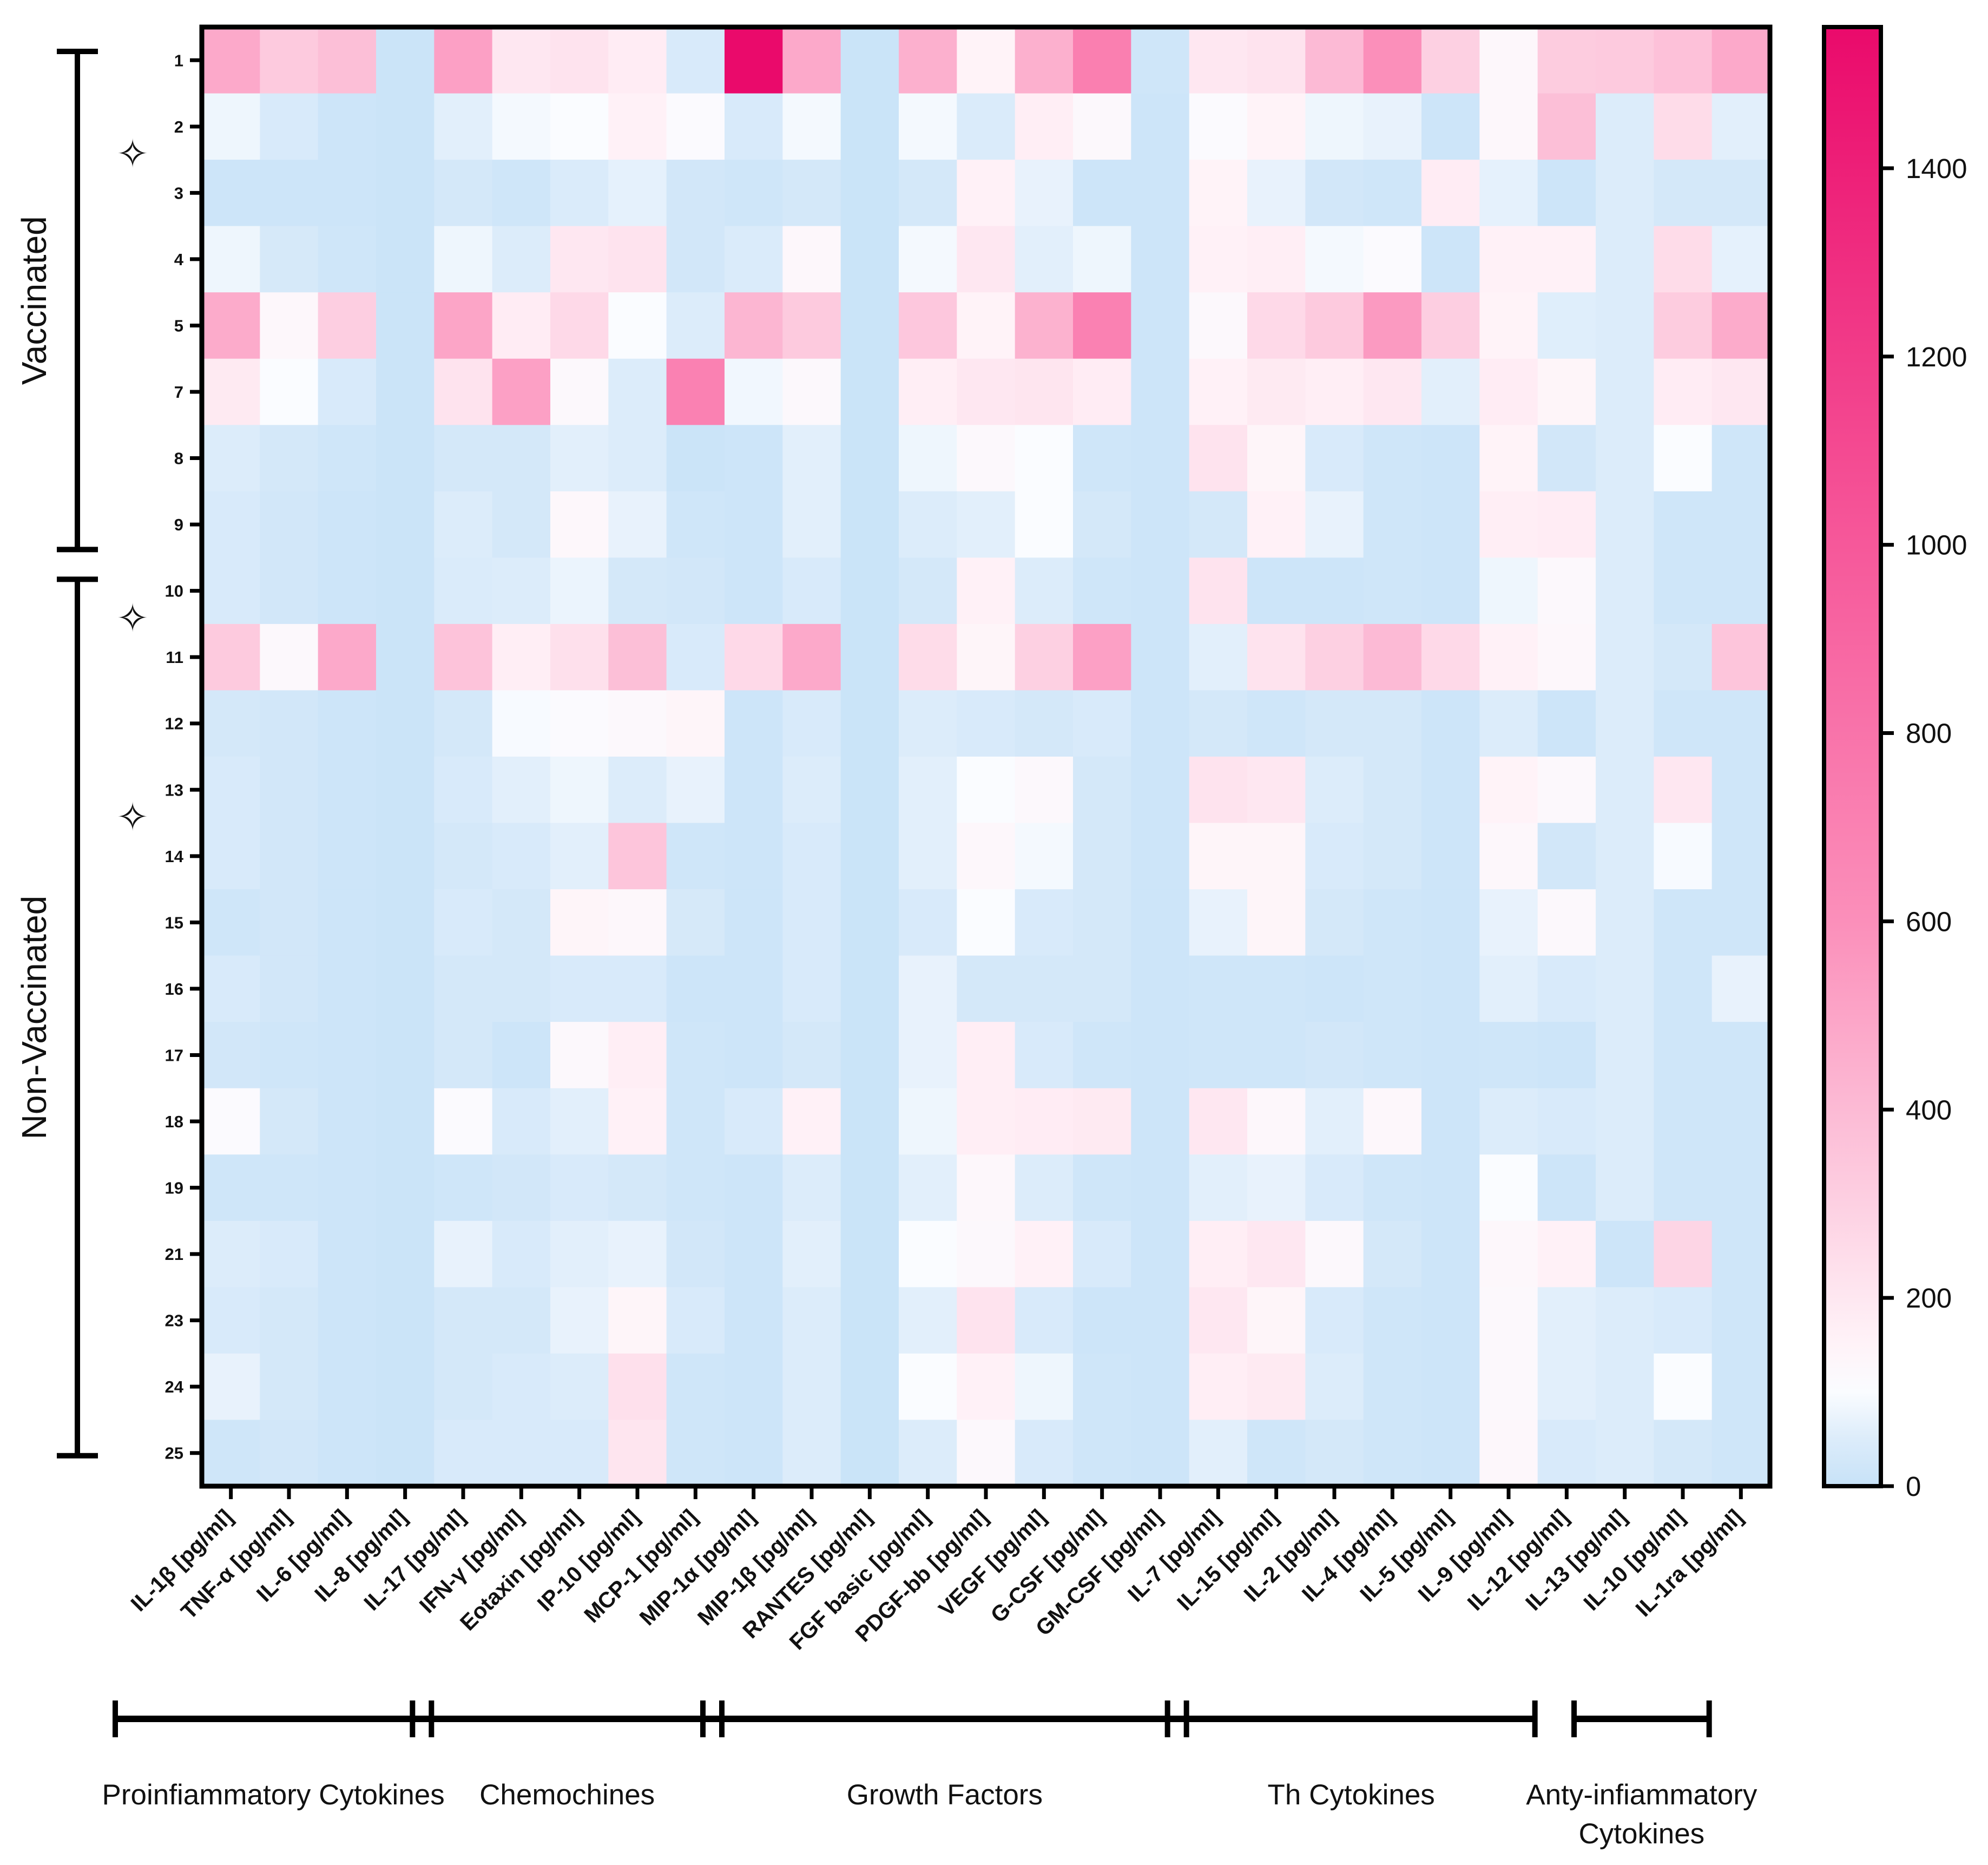 The image size is (1988, 1865). Describe the element at coordinates (1936, 545) in the screenshot. I see `colorbar-tick-label: 1000` at that location.